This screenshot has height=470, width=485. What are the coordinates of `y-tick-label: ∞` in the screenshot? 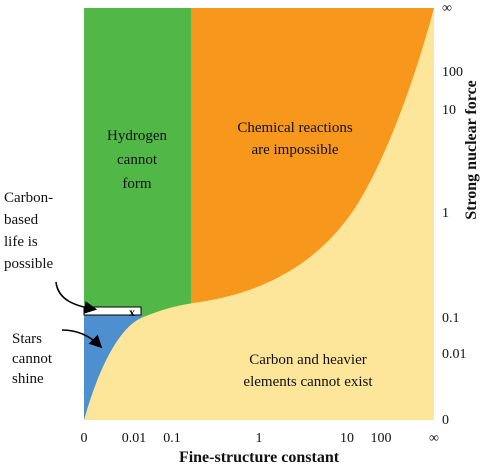 It's located at (447, 8).